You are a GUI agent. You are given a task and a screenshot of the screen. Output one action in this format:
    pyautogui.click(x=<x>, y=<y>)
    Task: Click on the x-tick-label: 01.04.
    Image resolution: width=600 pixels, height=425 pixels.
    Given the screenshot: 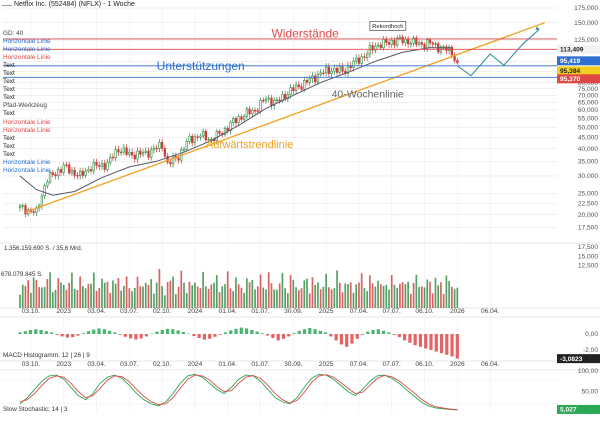 What is the action you would take?
    pyautogui.click(x=228, y=311)
    